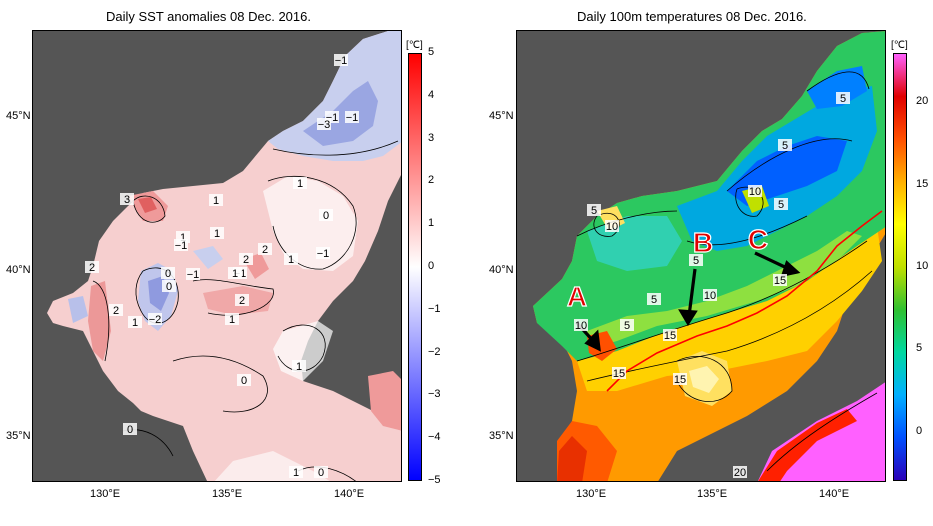 Image resolution: width=933 pixels, height=526 pixels. What do you see at coordinates (310, 223) in the screenshot?
I see `near-zero-band` at bounding box center [310, 223].